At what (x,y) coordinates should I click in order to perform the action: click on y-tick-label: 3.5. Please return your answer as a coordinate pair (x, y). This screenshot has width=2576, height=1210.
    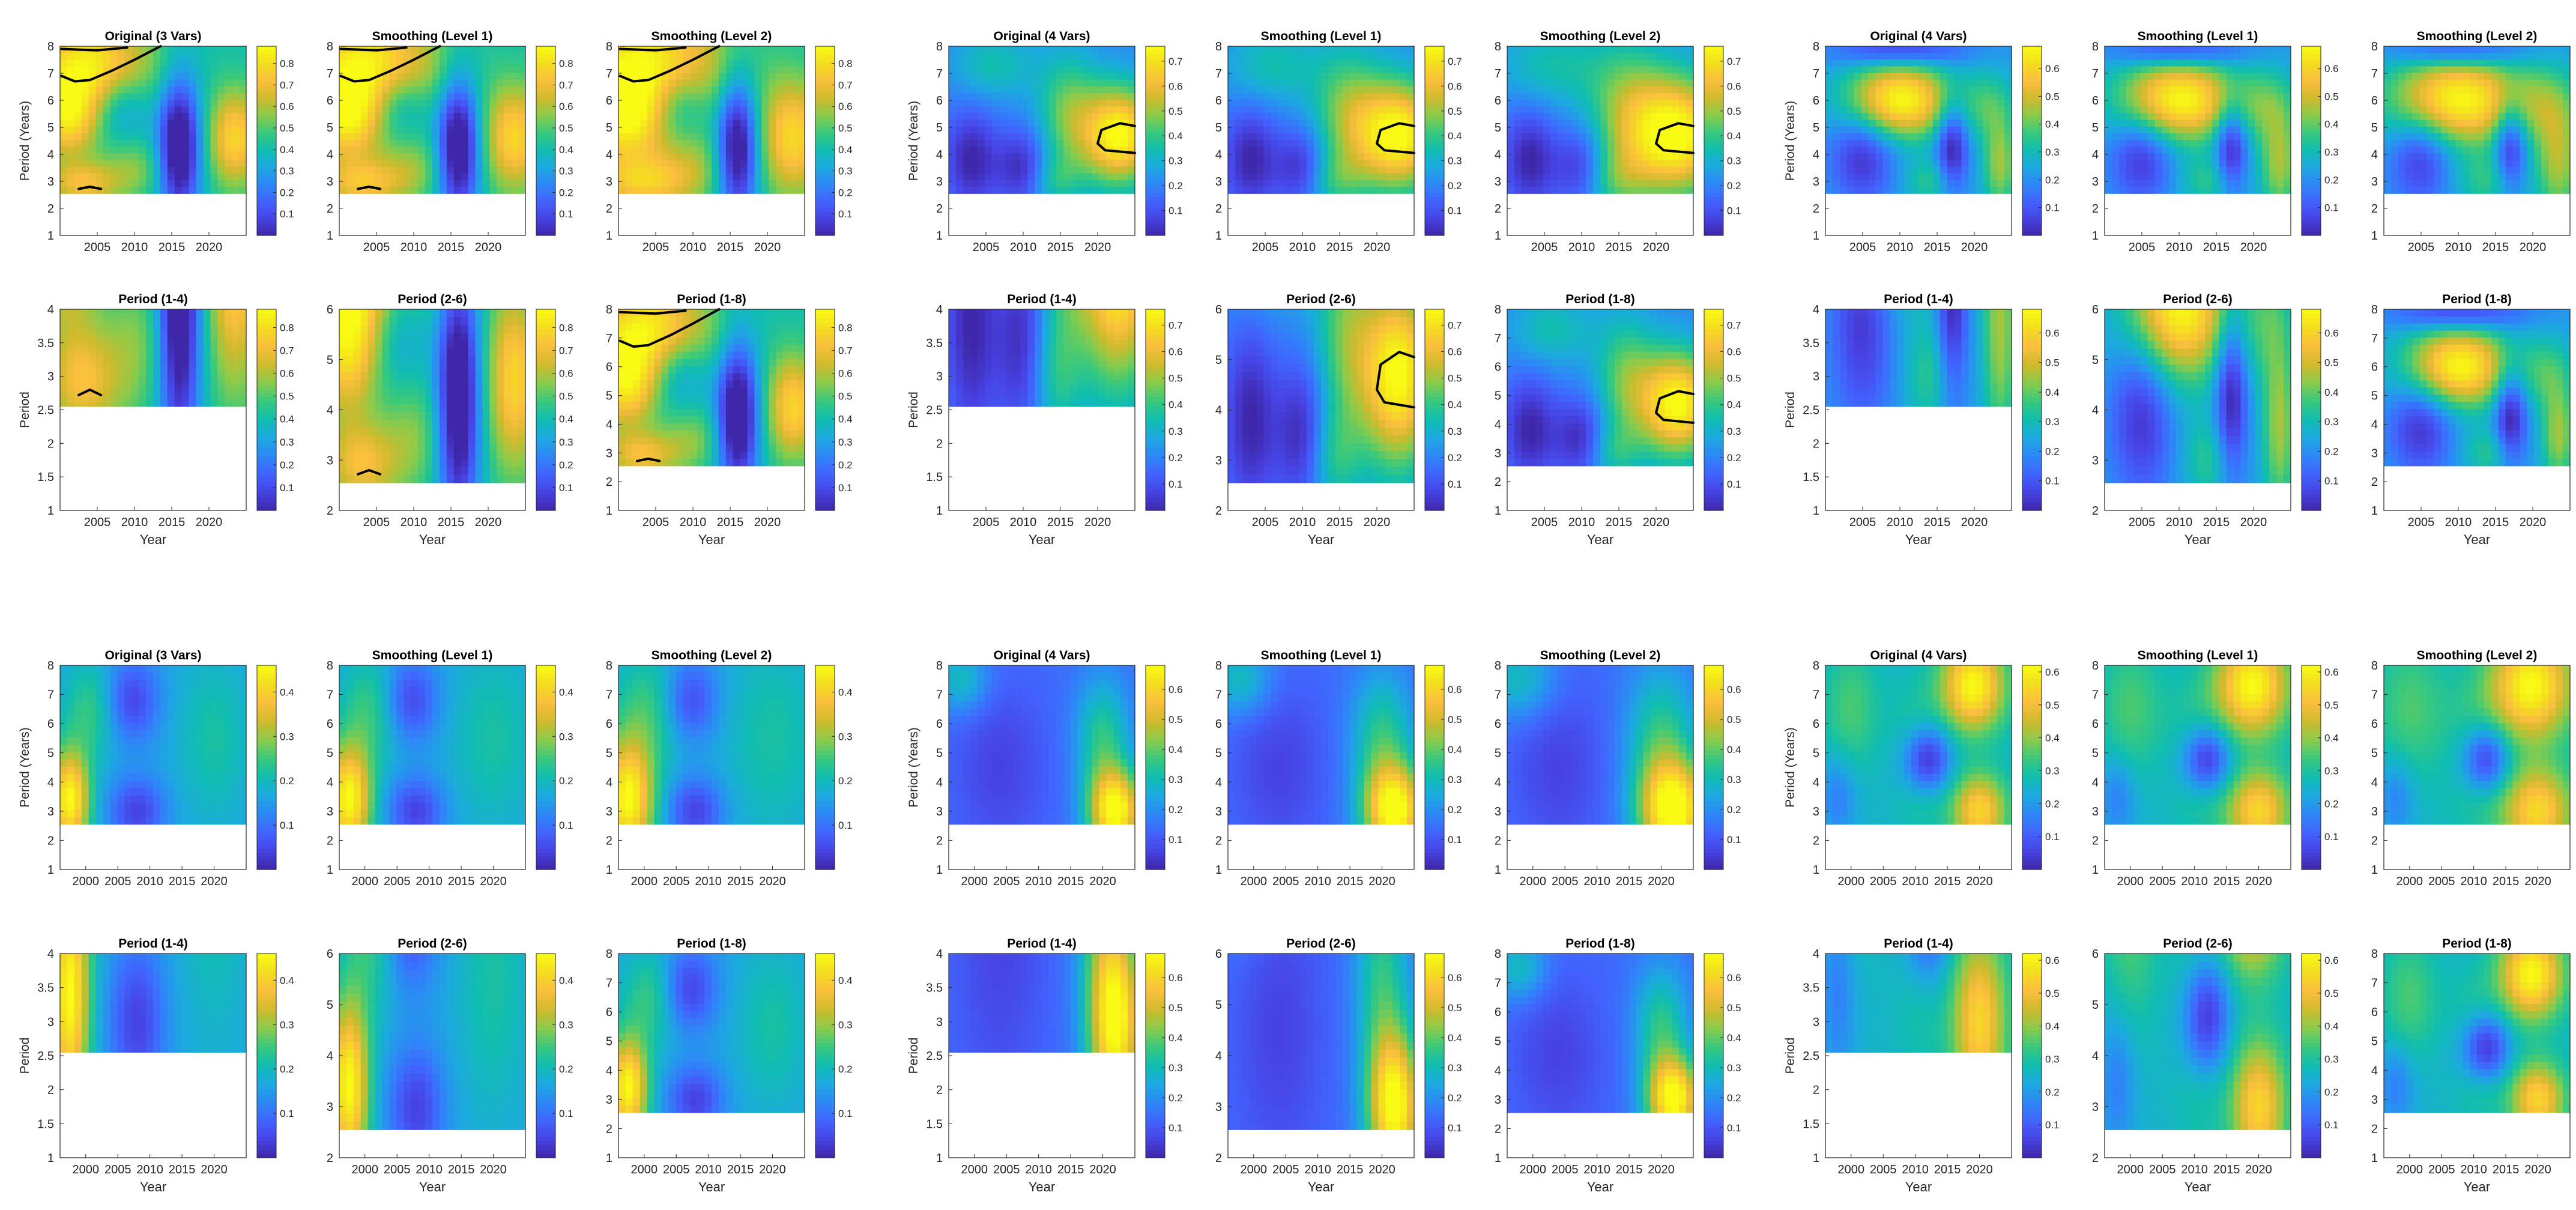
    Looking at the image, I should click on (45, 343).